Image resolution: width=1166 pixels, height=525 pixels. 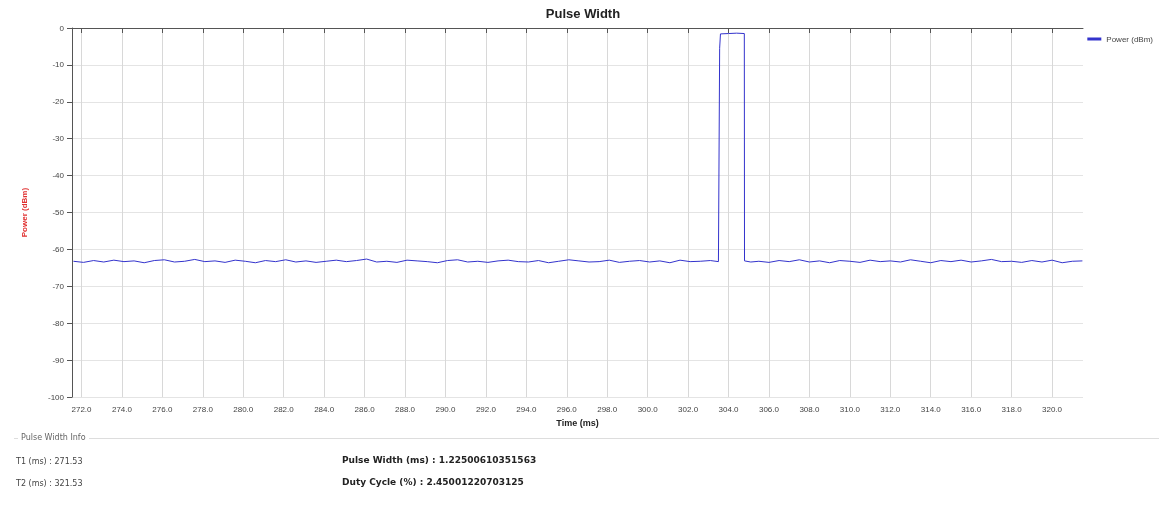 I want to click on x-tick-label: 274.0, so click(x=122, y=409).